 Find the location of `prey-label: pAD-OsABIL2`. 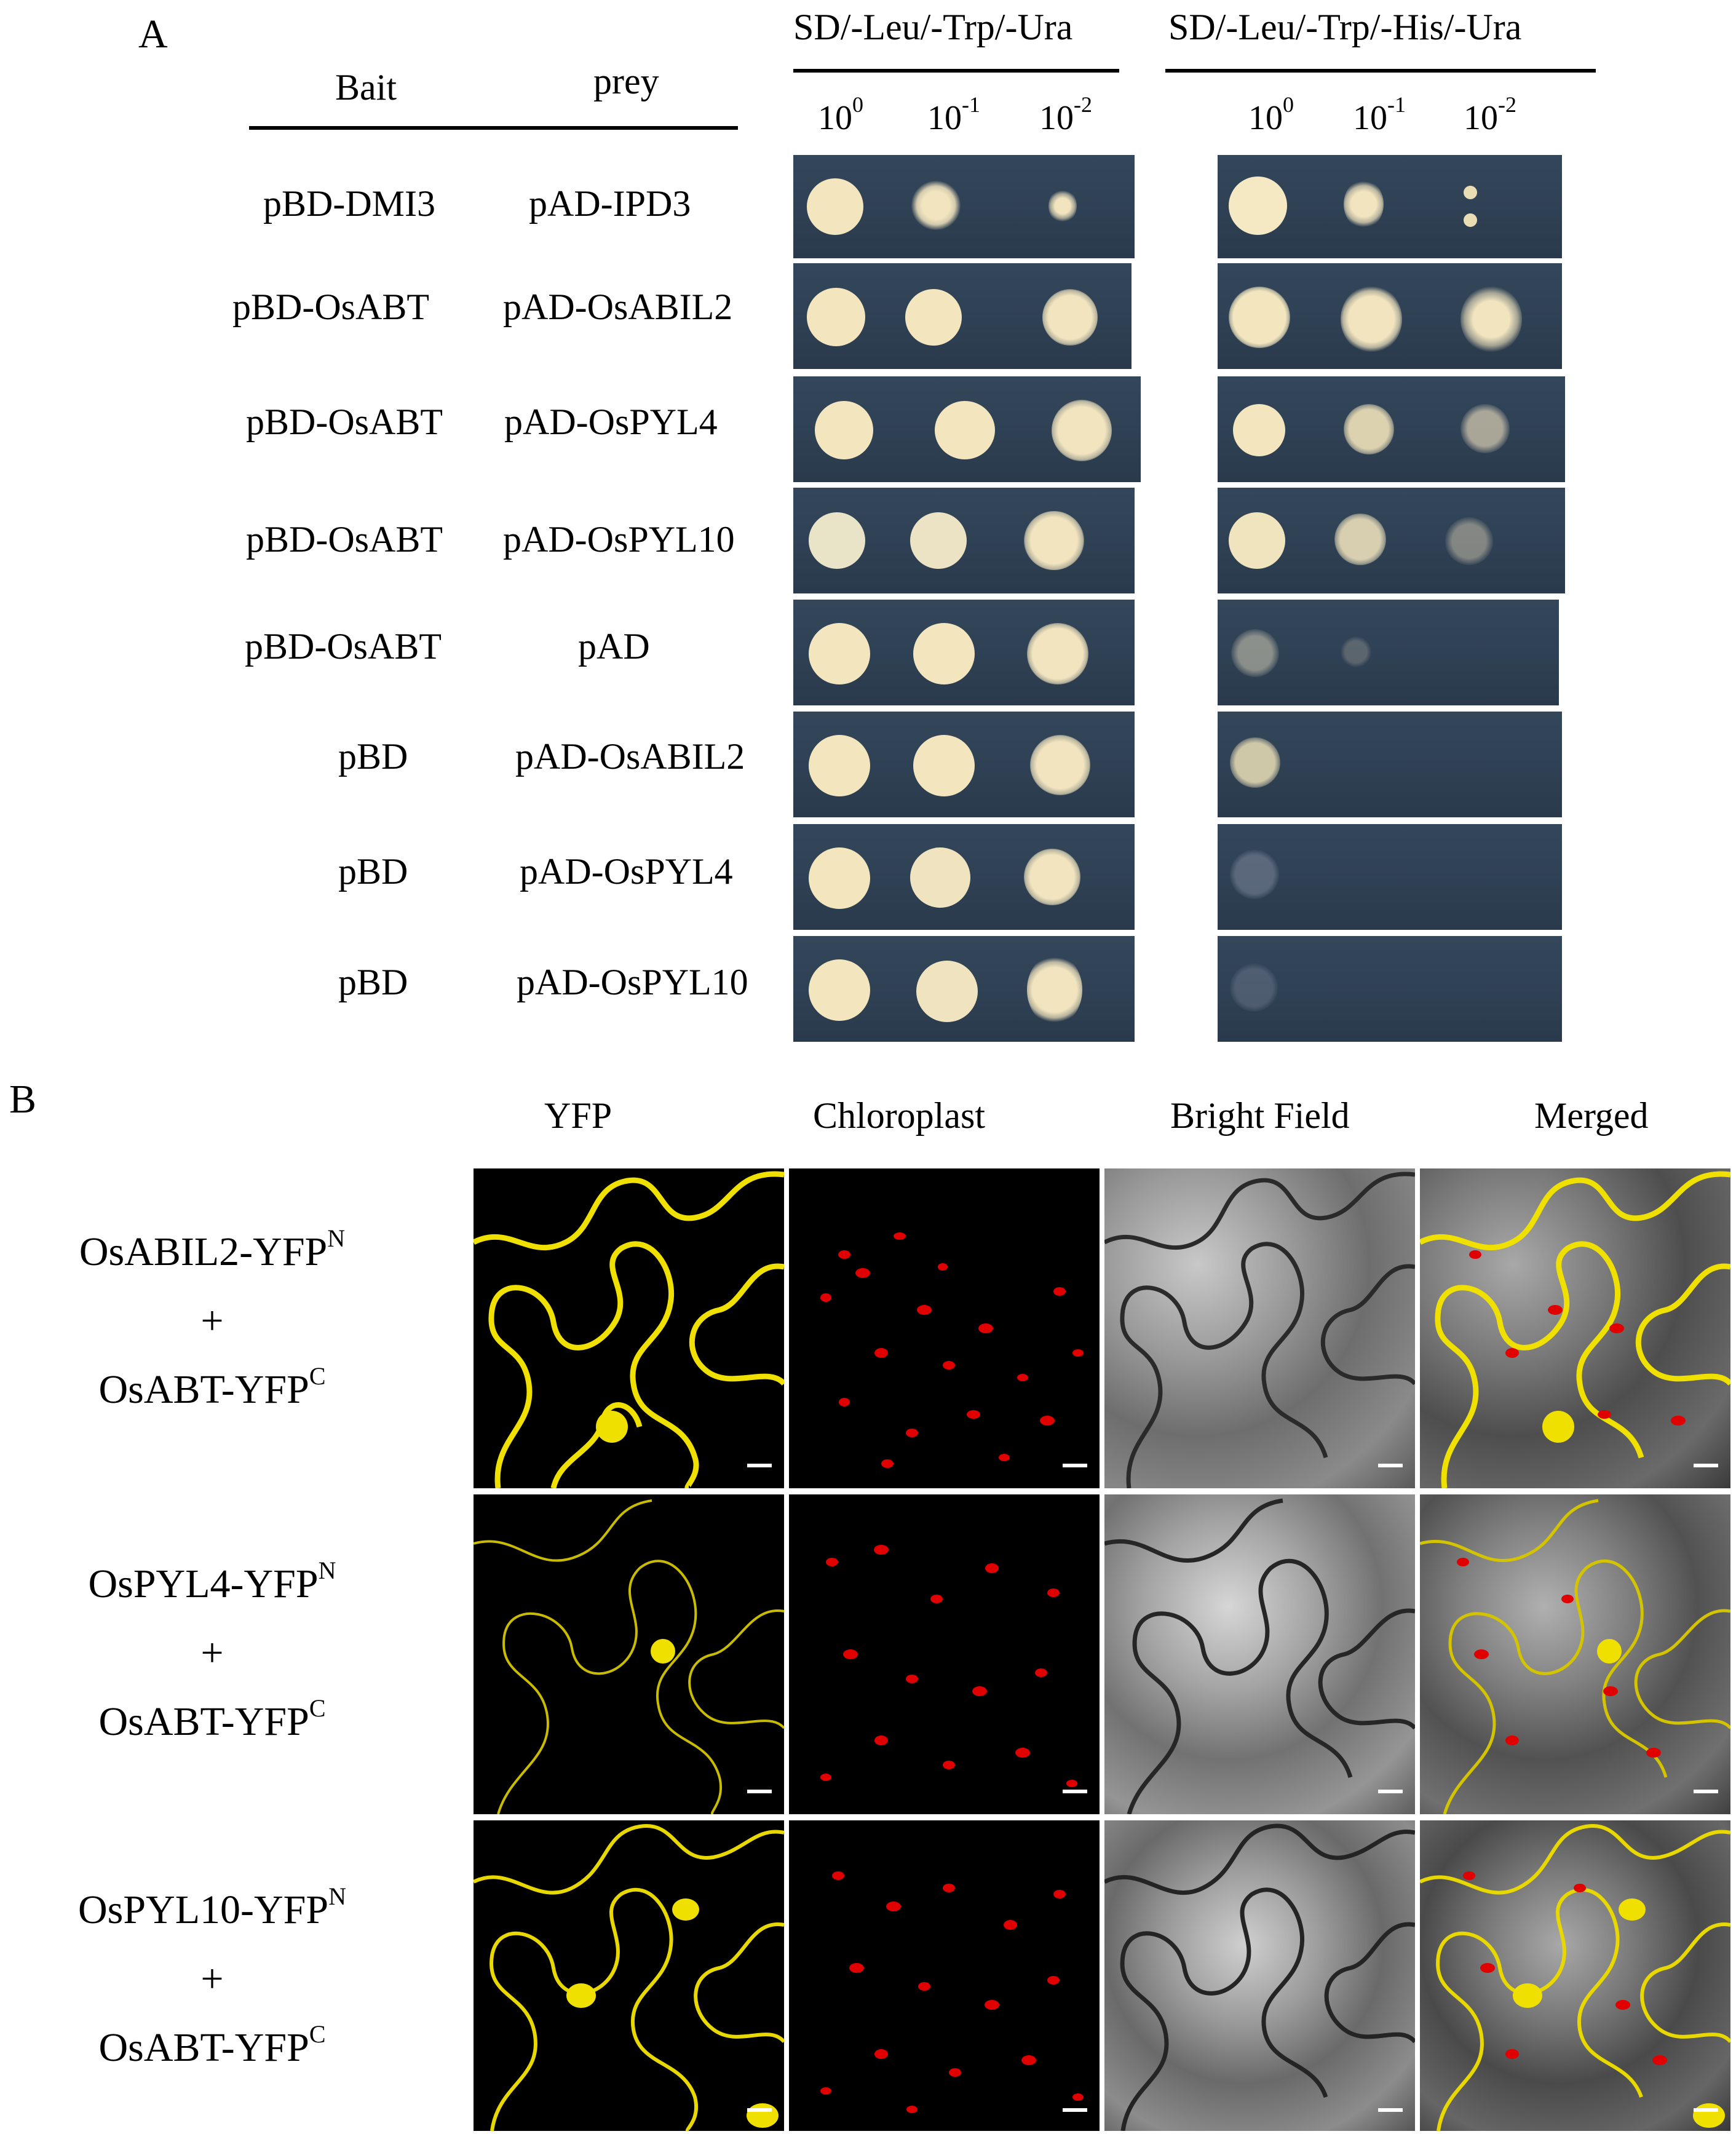

prey-label: pAD-OsABIL2 is located at coordinates (618, 307).